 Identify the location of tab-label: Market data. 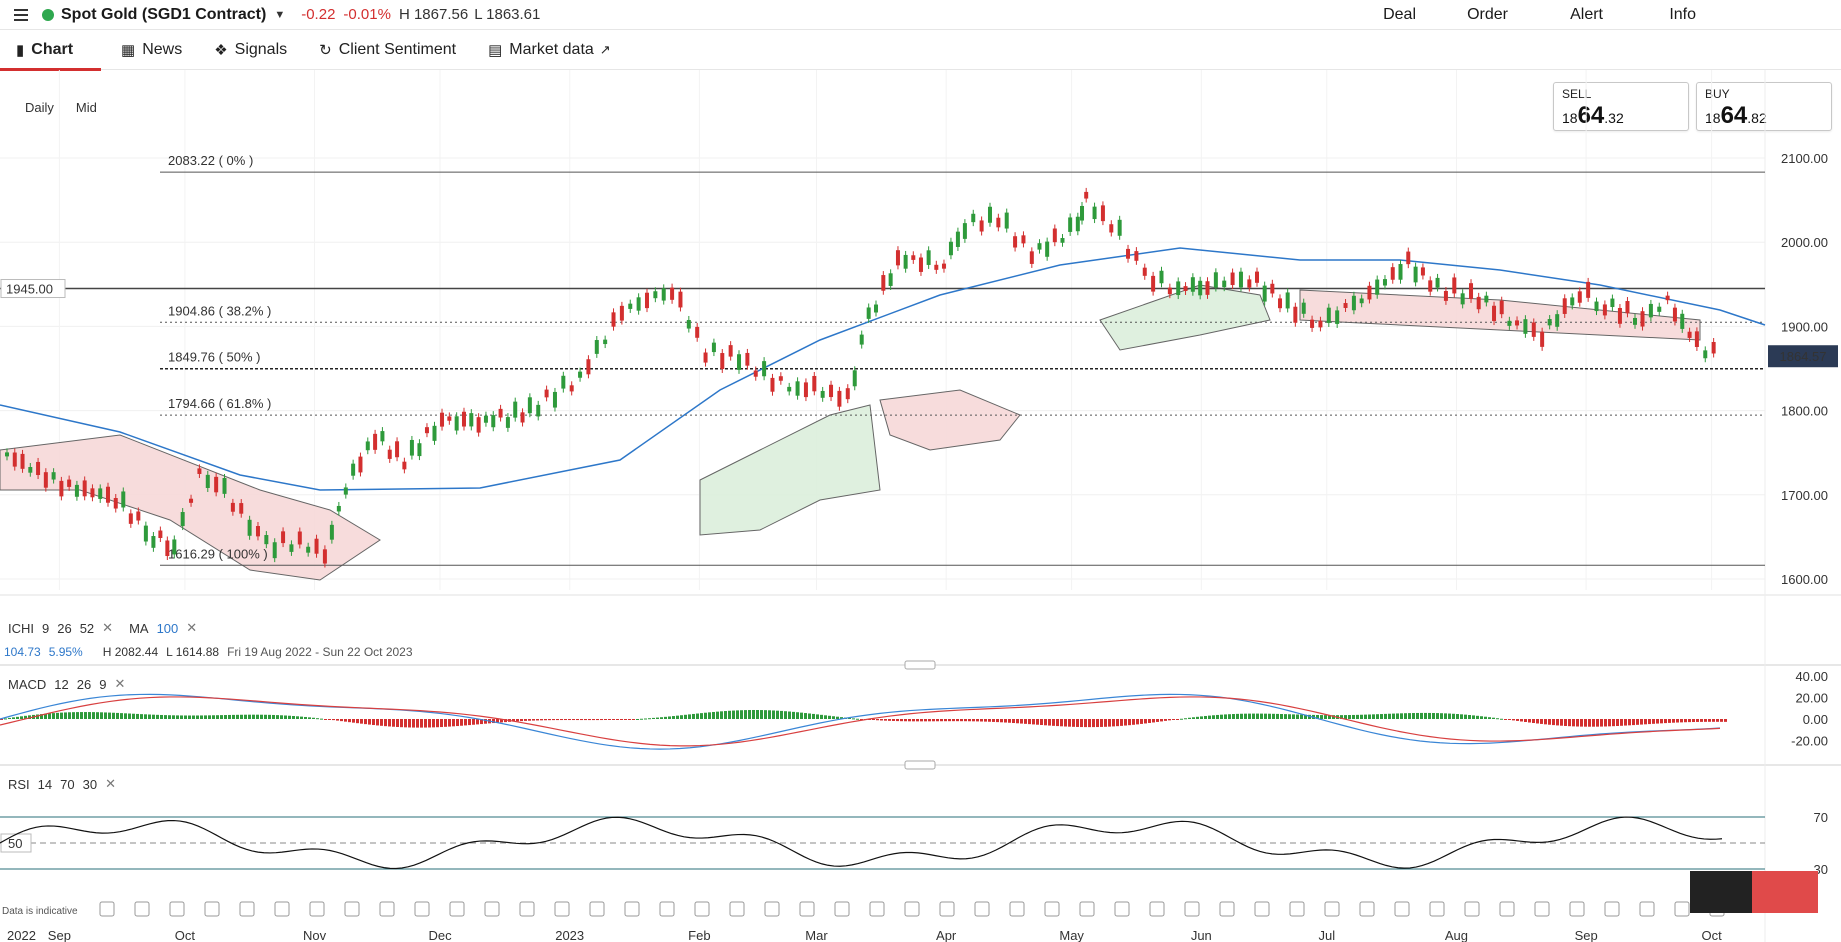
(551, 49).